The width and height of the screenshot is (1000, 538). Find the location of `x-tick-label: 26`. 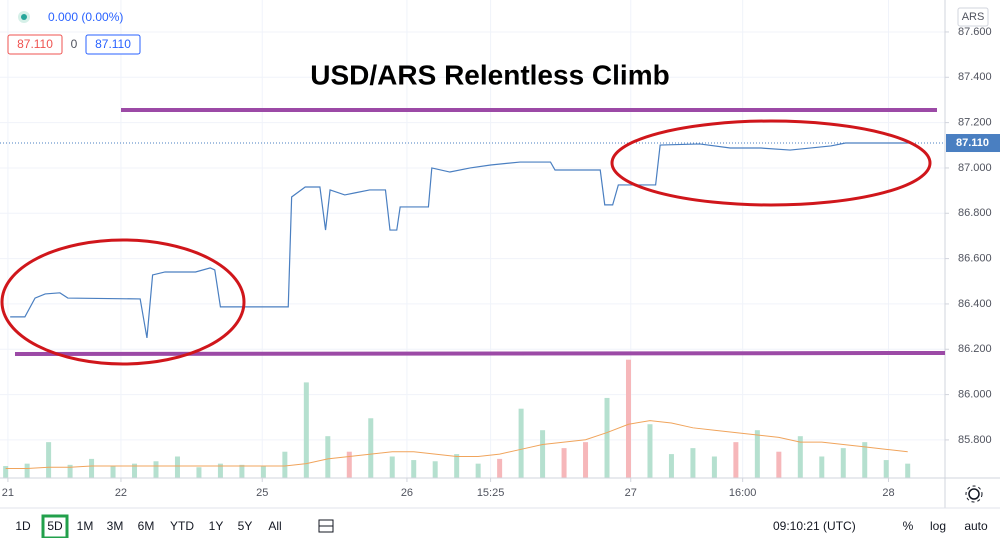

x-tick-label: 26 is located at coordinates (407, 493).